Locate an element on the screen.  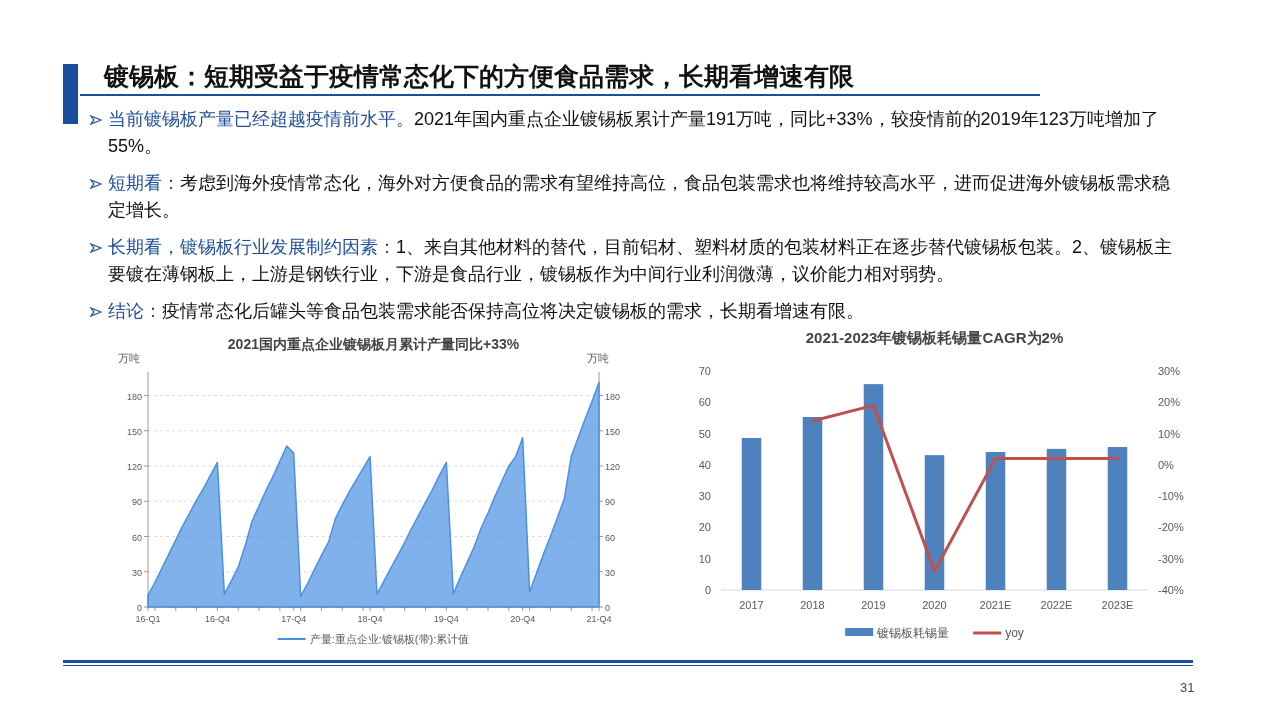
y2-tick-label: 20% is located at coordinates (1169, 402).